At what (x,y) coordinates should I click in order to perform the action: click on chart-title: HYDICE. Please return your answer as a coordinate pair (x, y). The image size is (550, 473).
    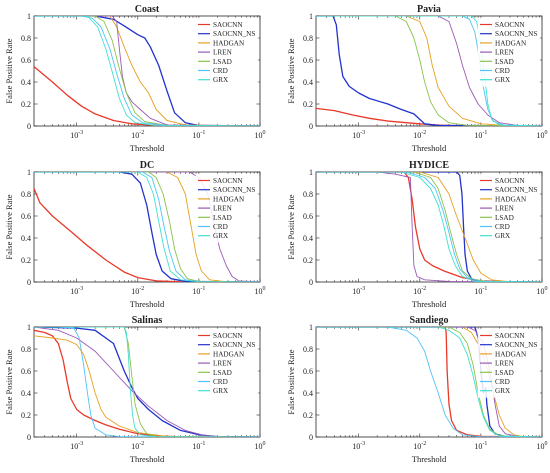
    Looking at the image, I should click on (429, 165).